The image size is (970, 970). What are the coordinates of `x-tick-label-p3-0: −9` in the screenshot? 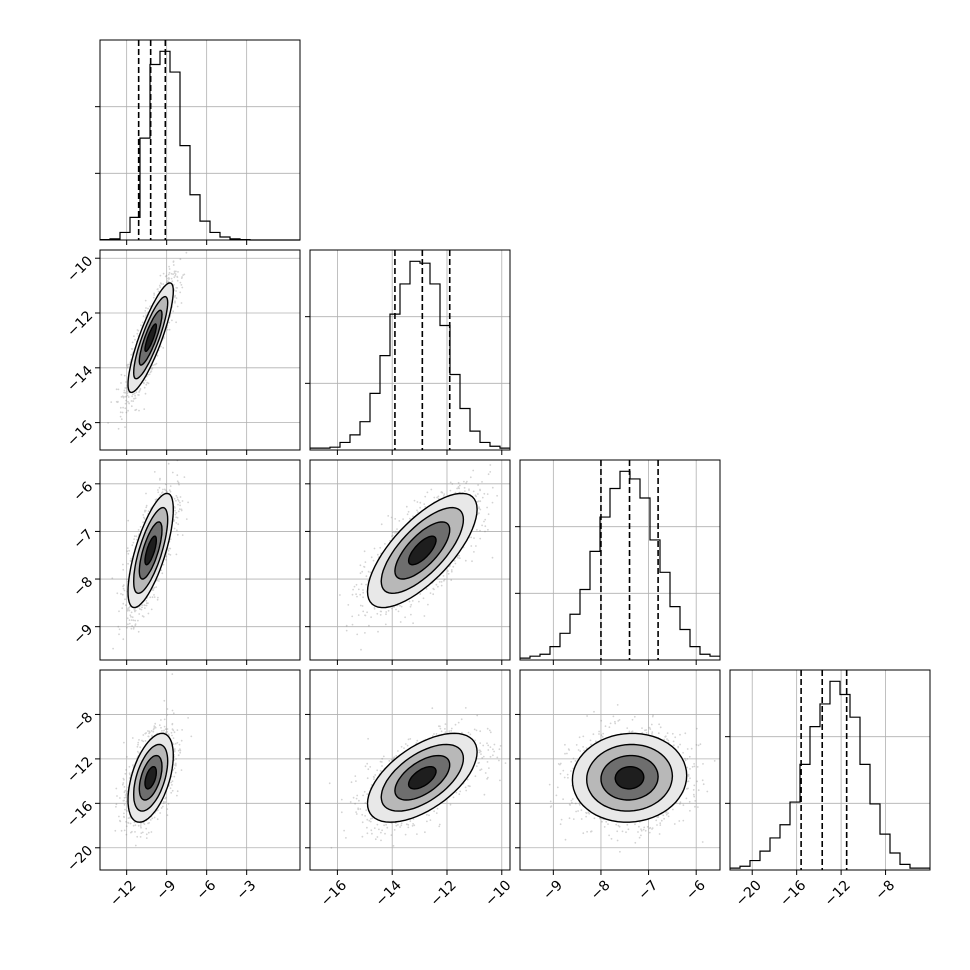 It's located at (553, 890).